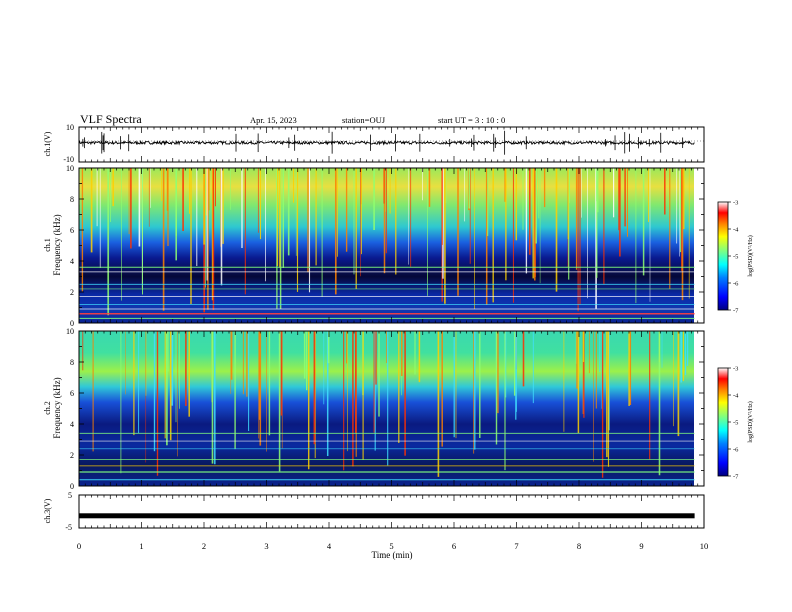  Describe the element at coordinates (704, 546) in the screenshot. I see `time-tick-label: 10` at that location.